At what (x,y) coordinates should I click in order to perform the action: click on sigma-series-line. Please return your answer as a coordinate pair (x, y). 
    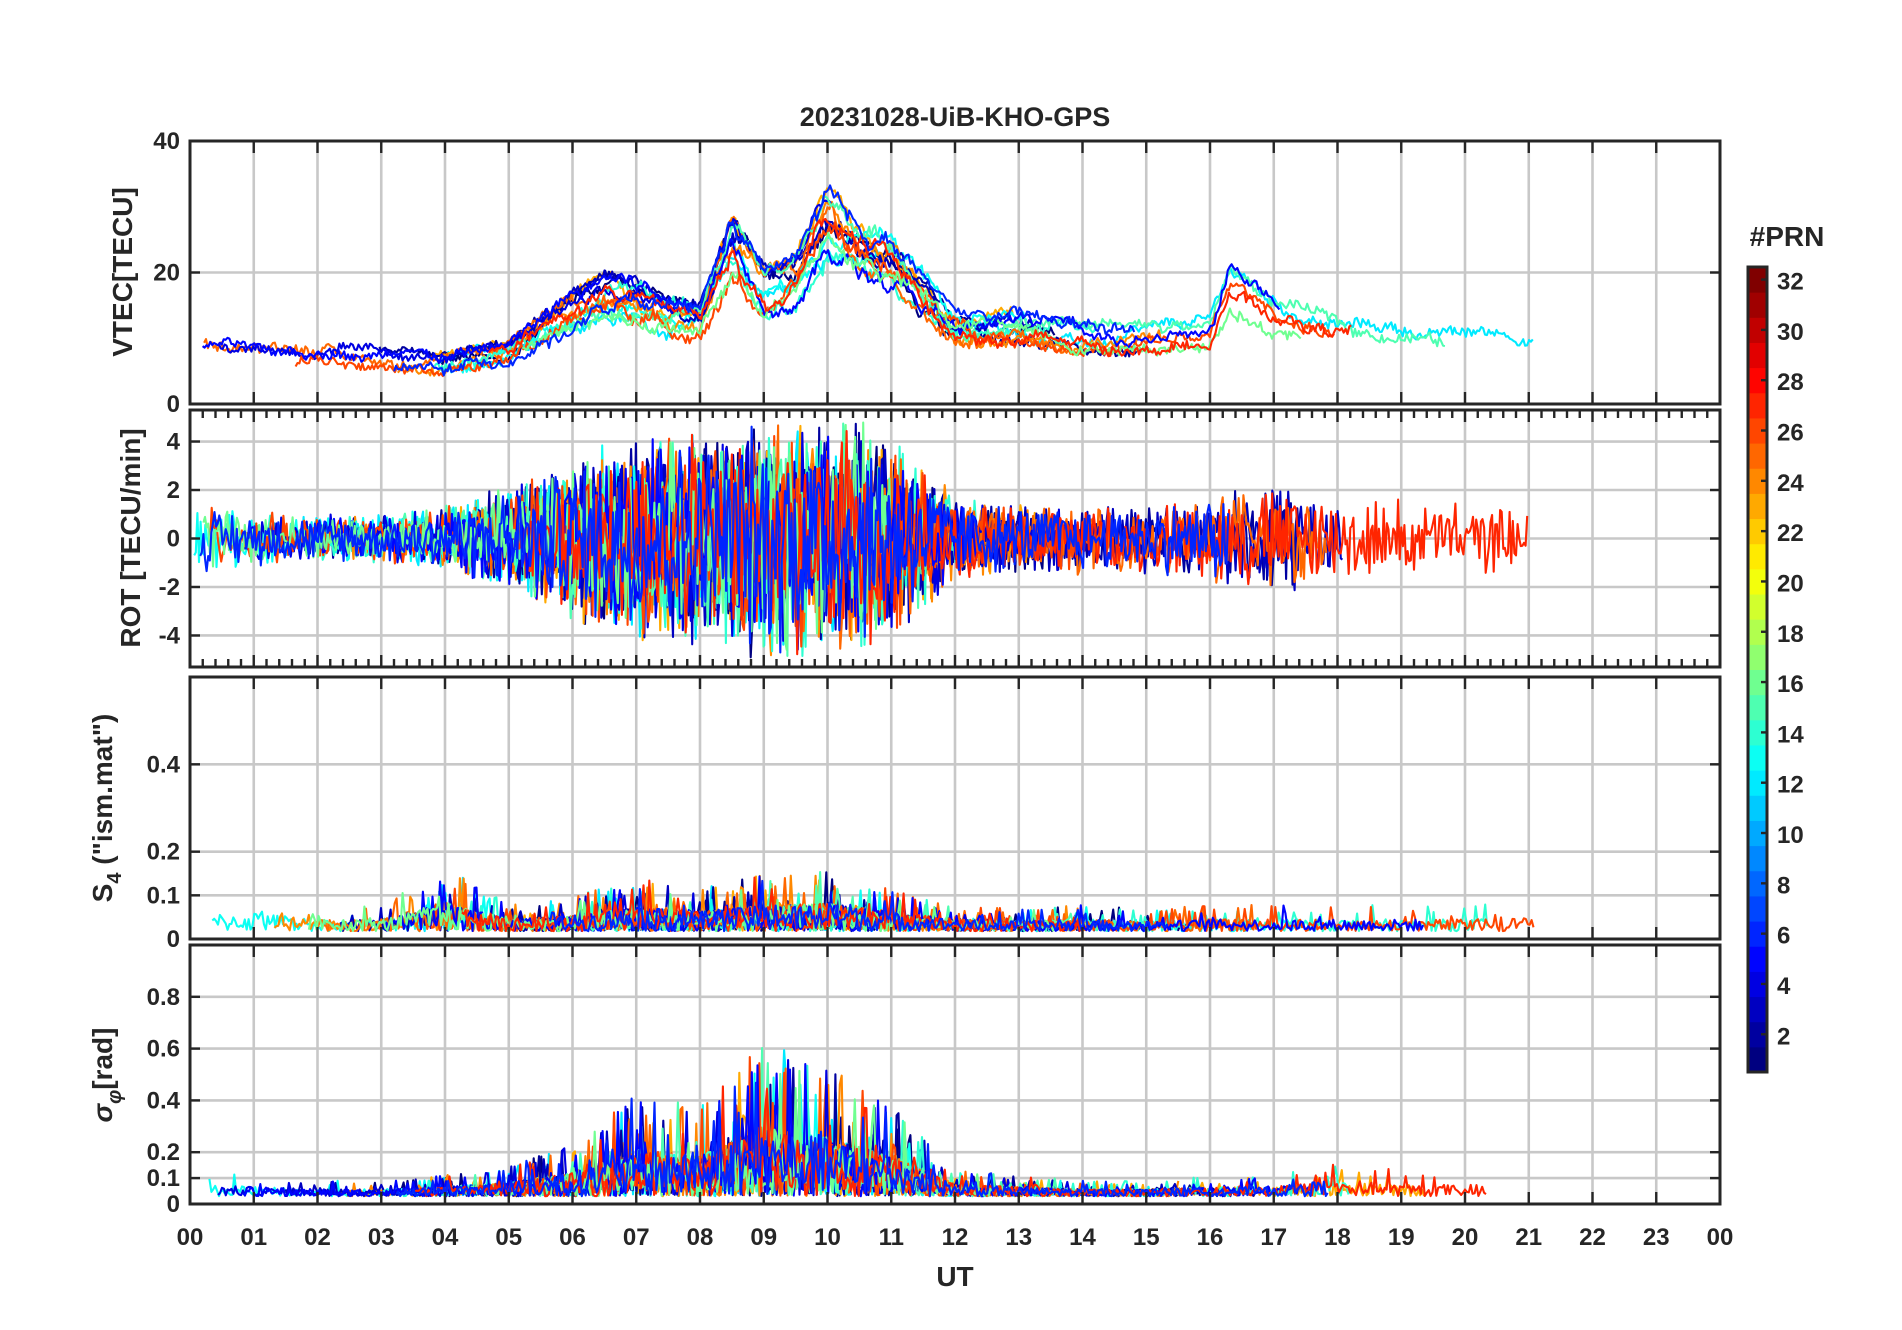
    Looking at the image, I should click on (862, 1139).